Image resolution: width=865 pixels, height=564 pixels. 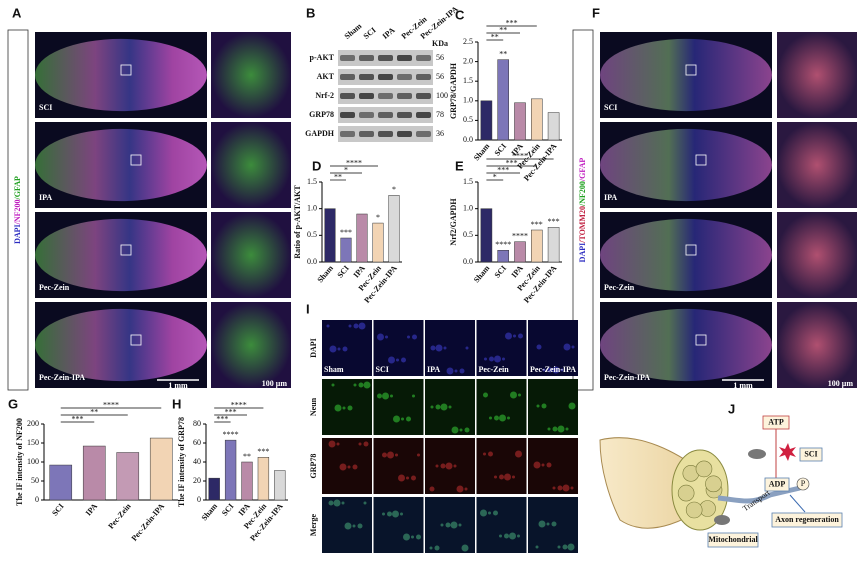 What do you see at coordinates (468, 234) in the screenshot?
I see `y-tick-label: 0.5` at bounding box center [468, 234].